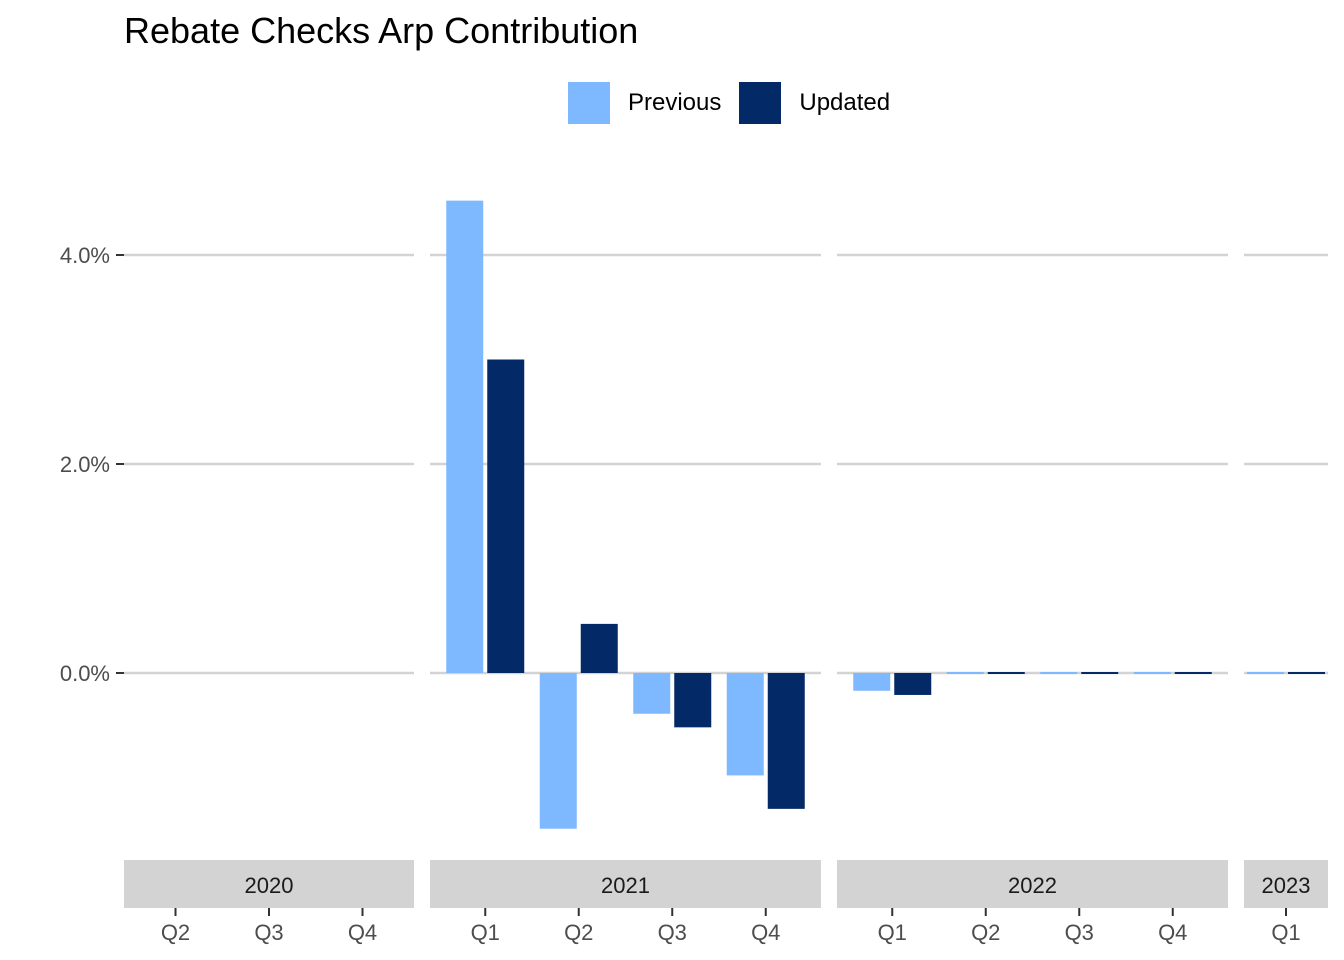  What do you see at coordinates (786, 741) in the screenshot?
I see `bar-updated-2021-Q4` at bounding box center [786, 741].